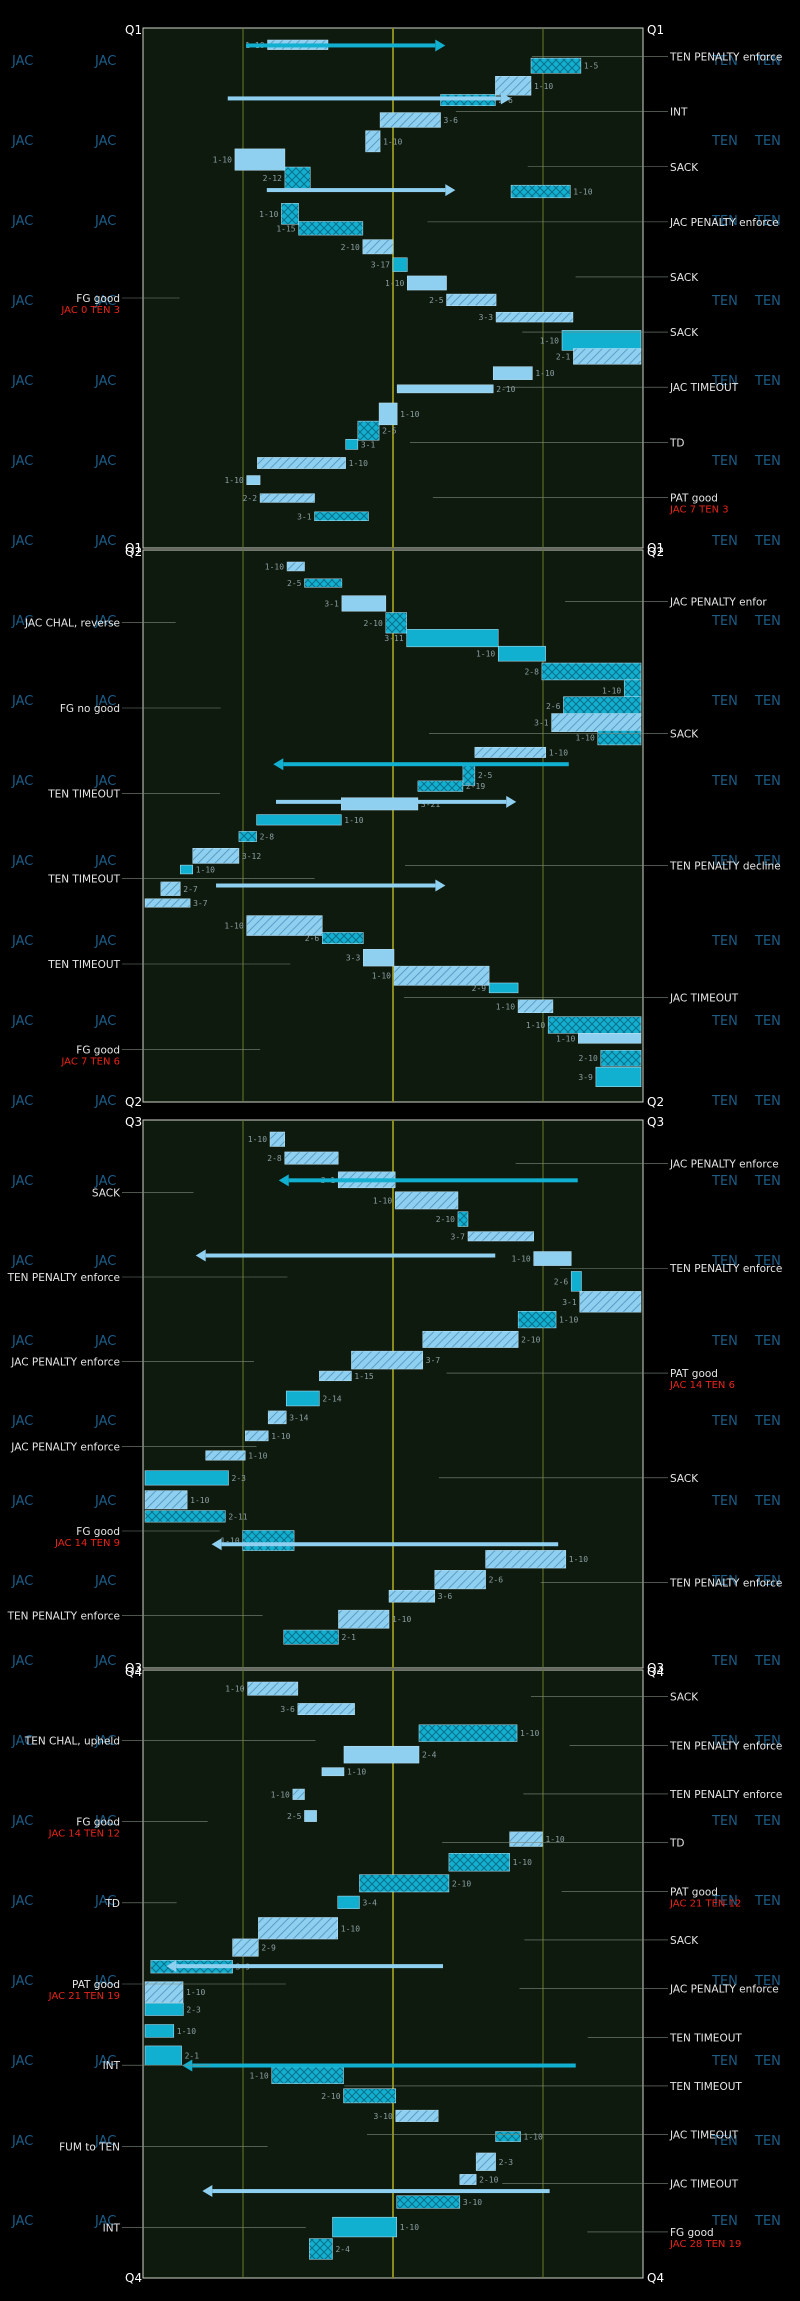 This screenshot has width=800, height=2301. Describe the element at coordinates (694, 498) in the screenshot. I see `right-event-label: PAT good` at that location.